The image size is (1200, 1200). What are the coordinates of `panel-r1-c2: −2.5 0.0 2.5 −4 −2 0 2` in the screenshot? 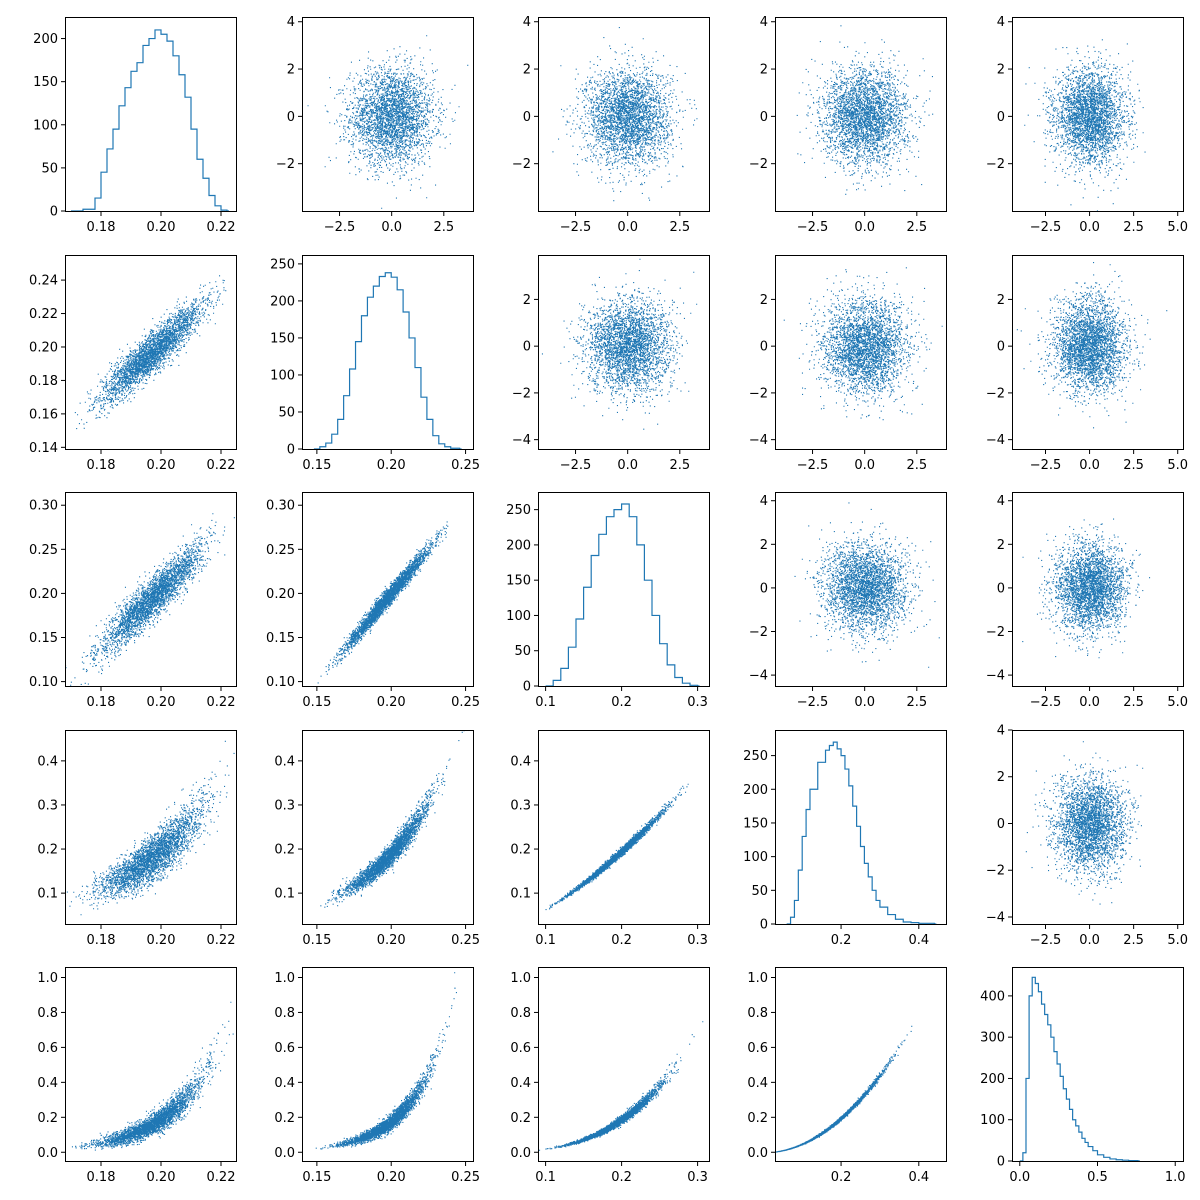 It's located at (611, 364).